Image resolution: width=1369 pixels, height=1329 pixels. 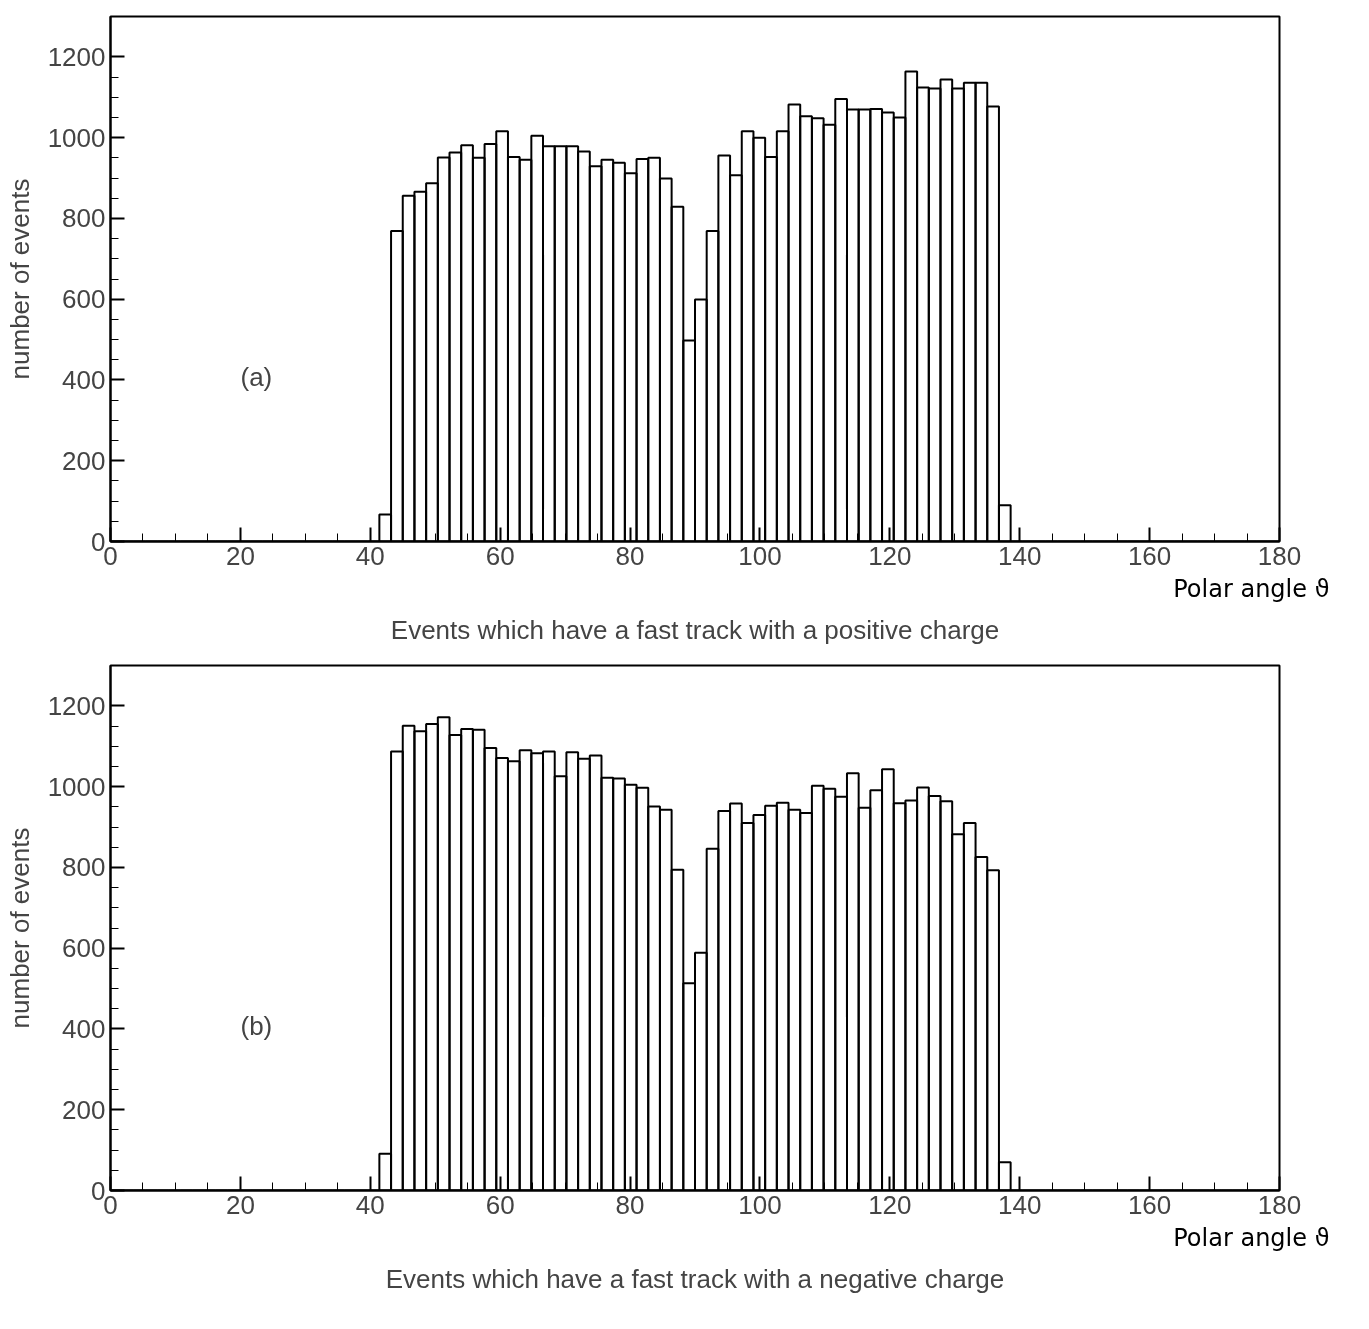 I want to click on annotation: (a), so click(x=256, y=376).